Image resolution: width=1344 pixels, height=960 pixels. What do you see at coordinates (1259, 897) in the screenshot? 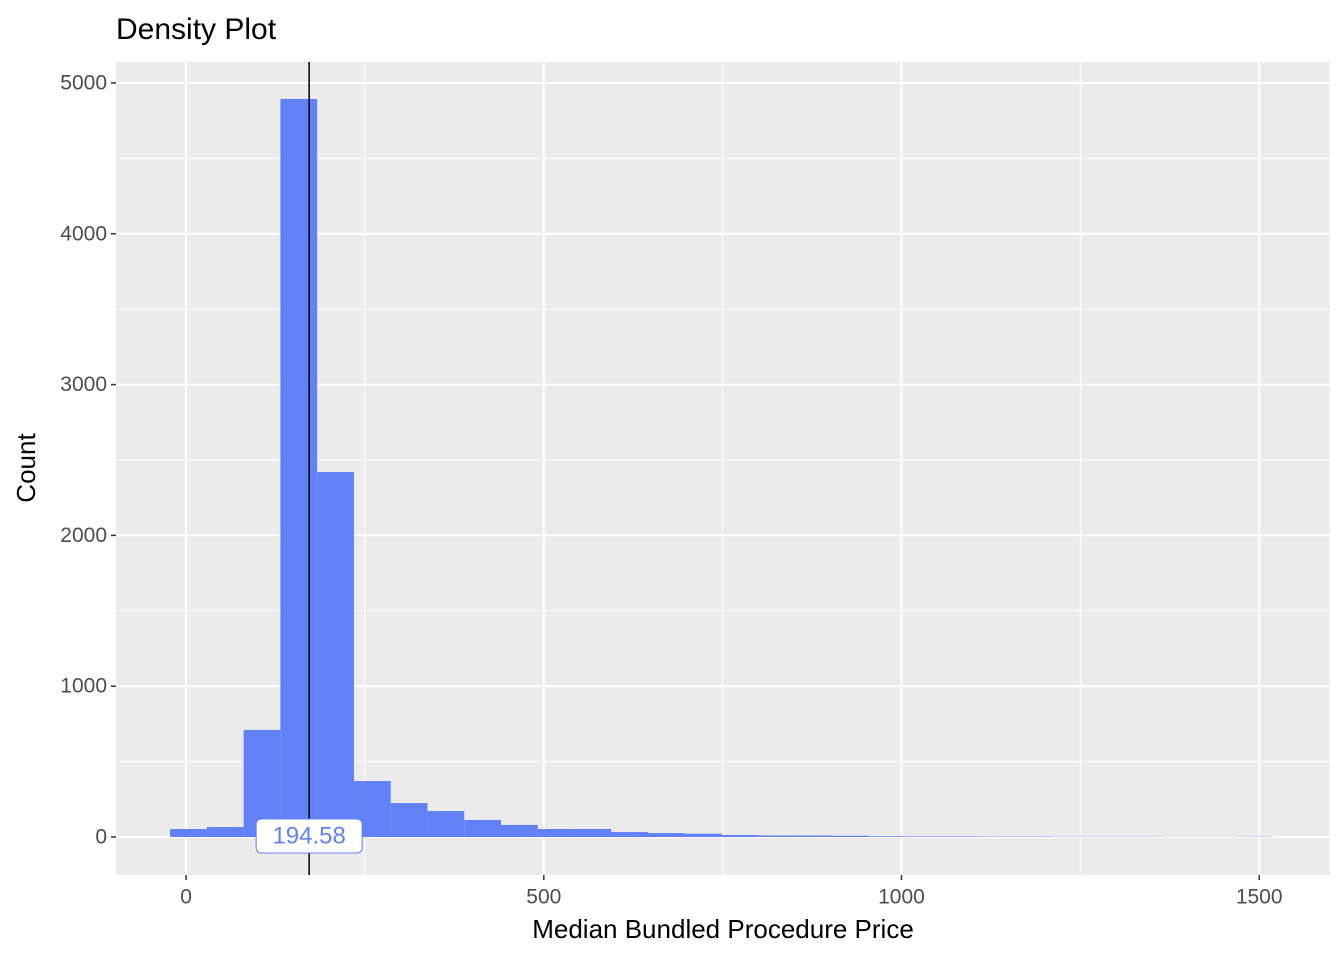
I see `x-tick-label: 1500` at bounding box center [1259, 897].